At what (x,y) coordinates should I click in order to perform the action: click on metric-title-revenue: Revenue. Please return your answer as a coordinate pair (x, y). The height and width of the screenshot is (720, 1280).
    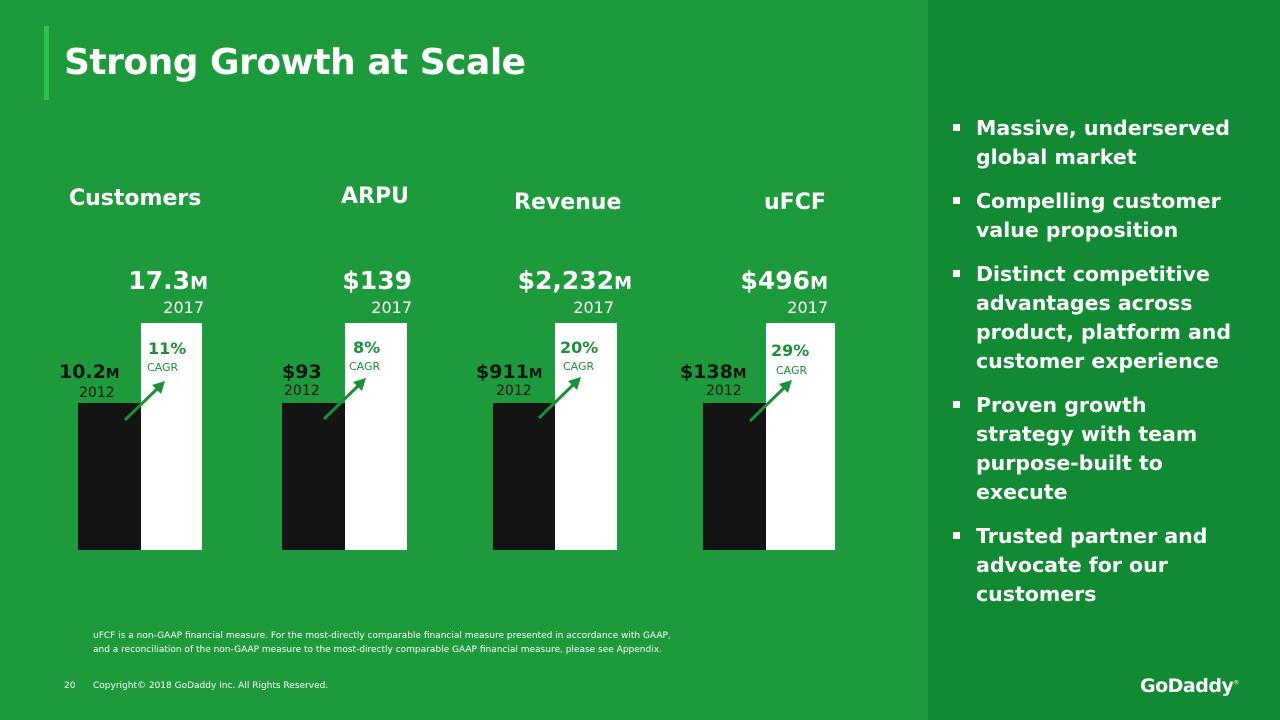
    Looking at the image, I should click on (568, 202).